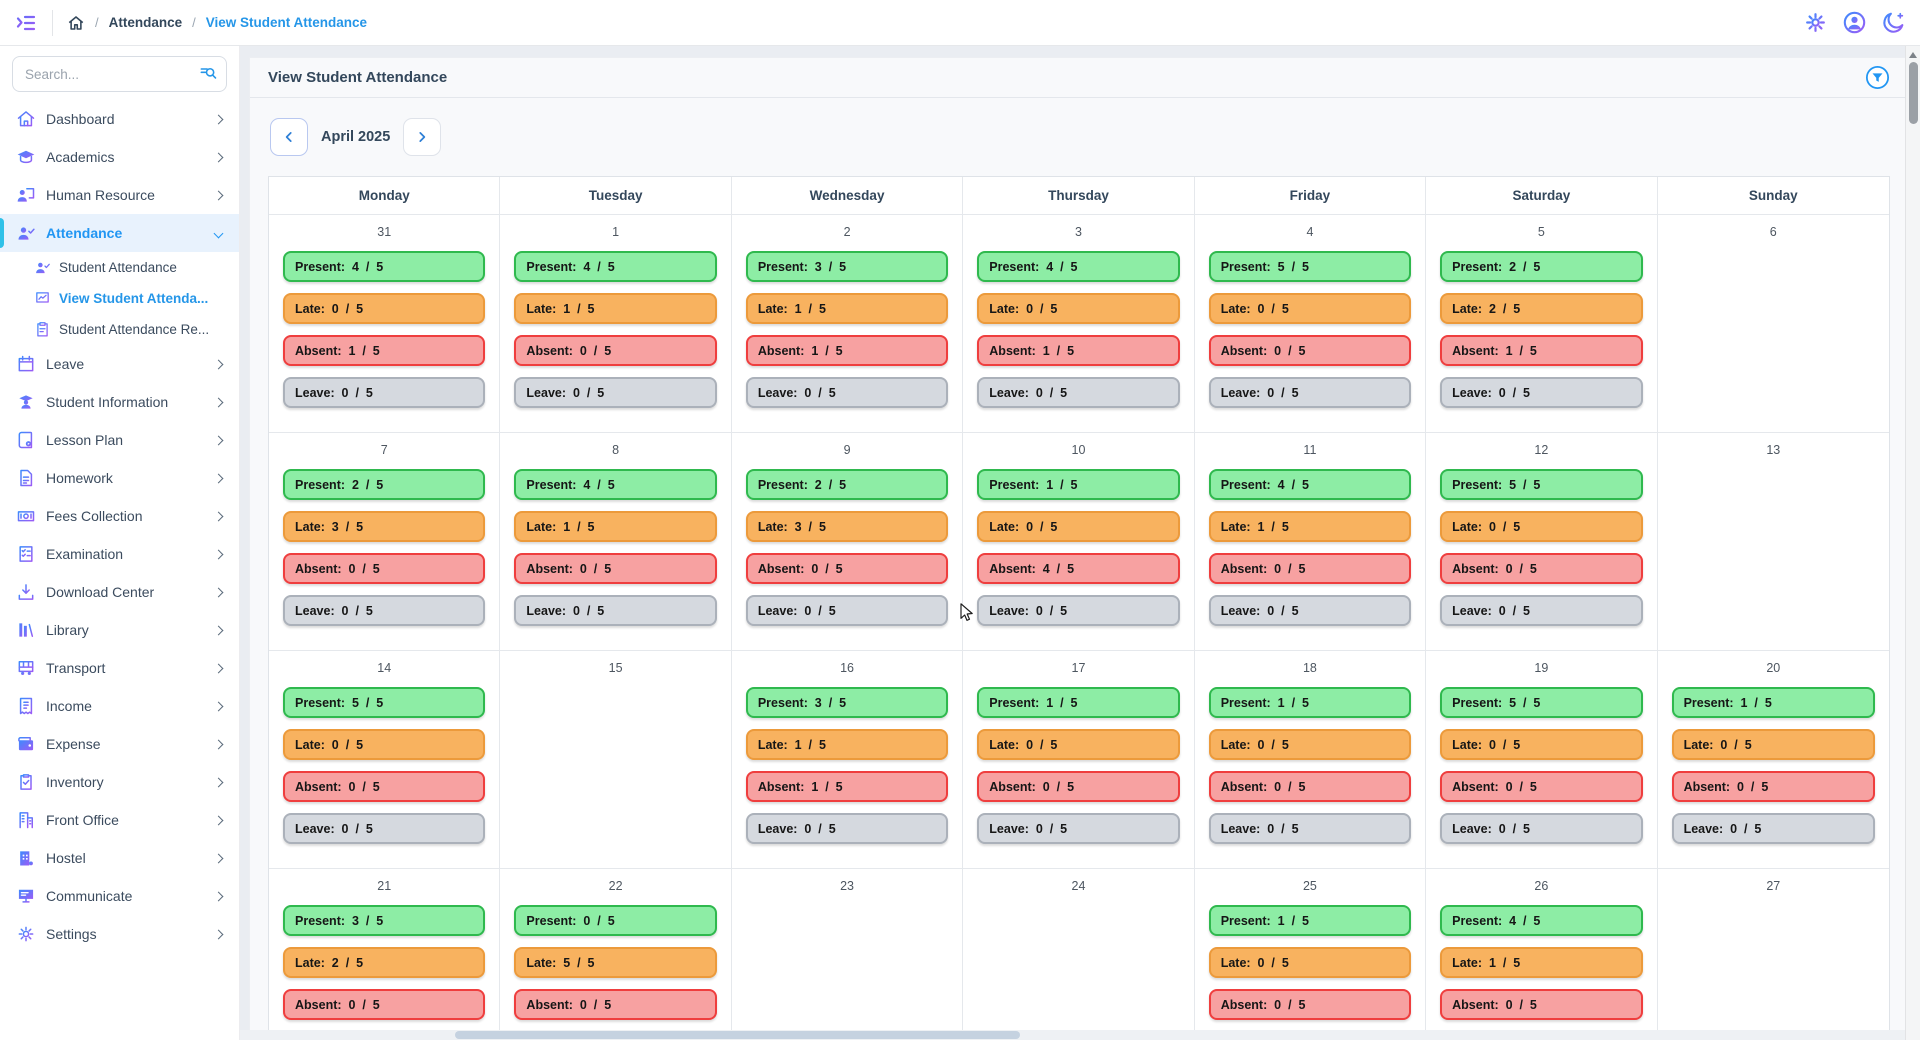 This screenshot has height=1040, width=1920. Describe the element at coordinates (26, 516) in the screenshot. I see `fees-collection-icon` at that location.